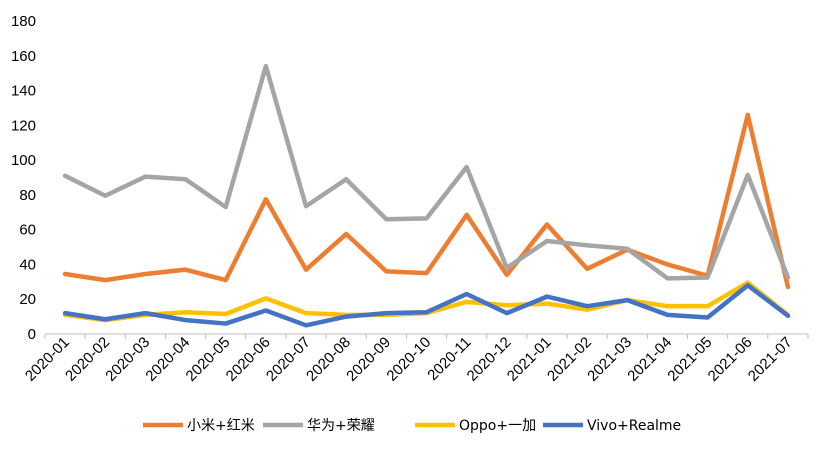 The width and height of the screenshot is (826, 453). Describe the element at coordinates (770, 359) in the screenshot. I see `x-tick-label: 2021-07` at that location.